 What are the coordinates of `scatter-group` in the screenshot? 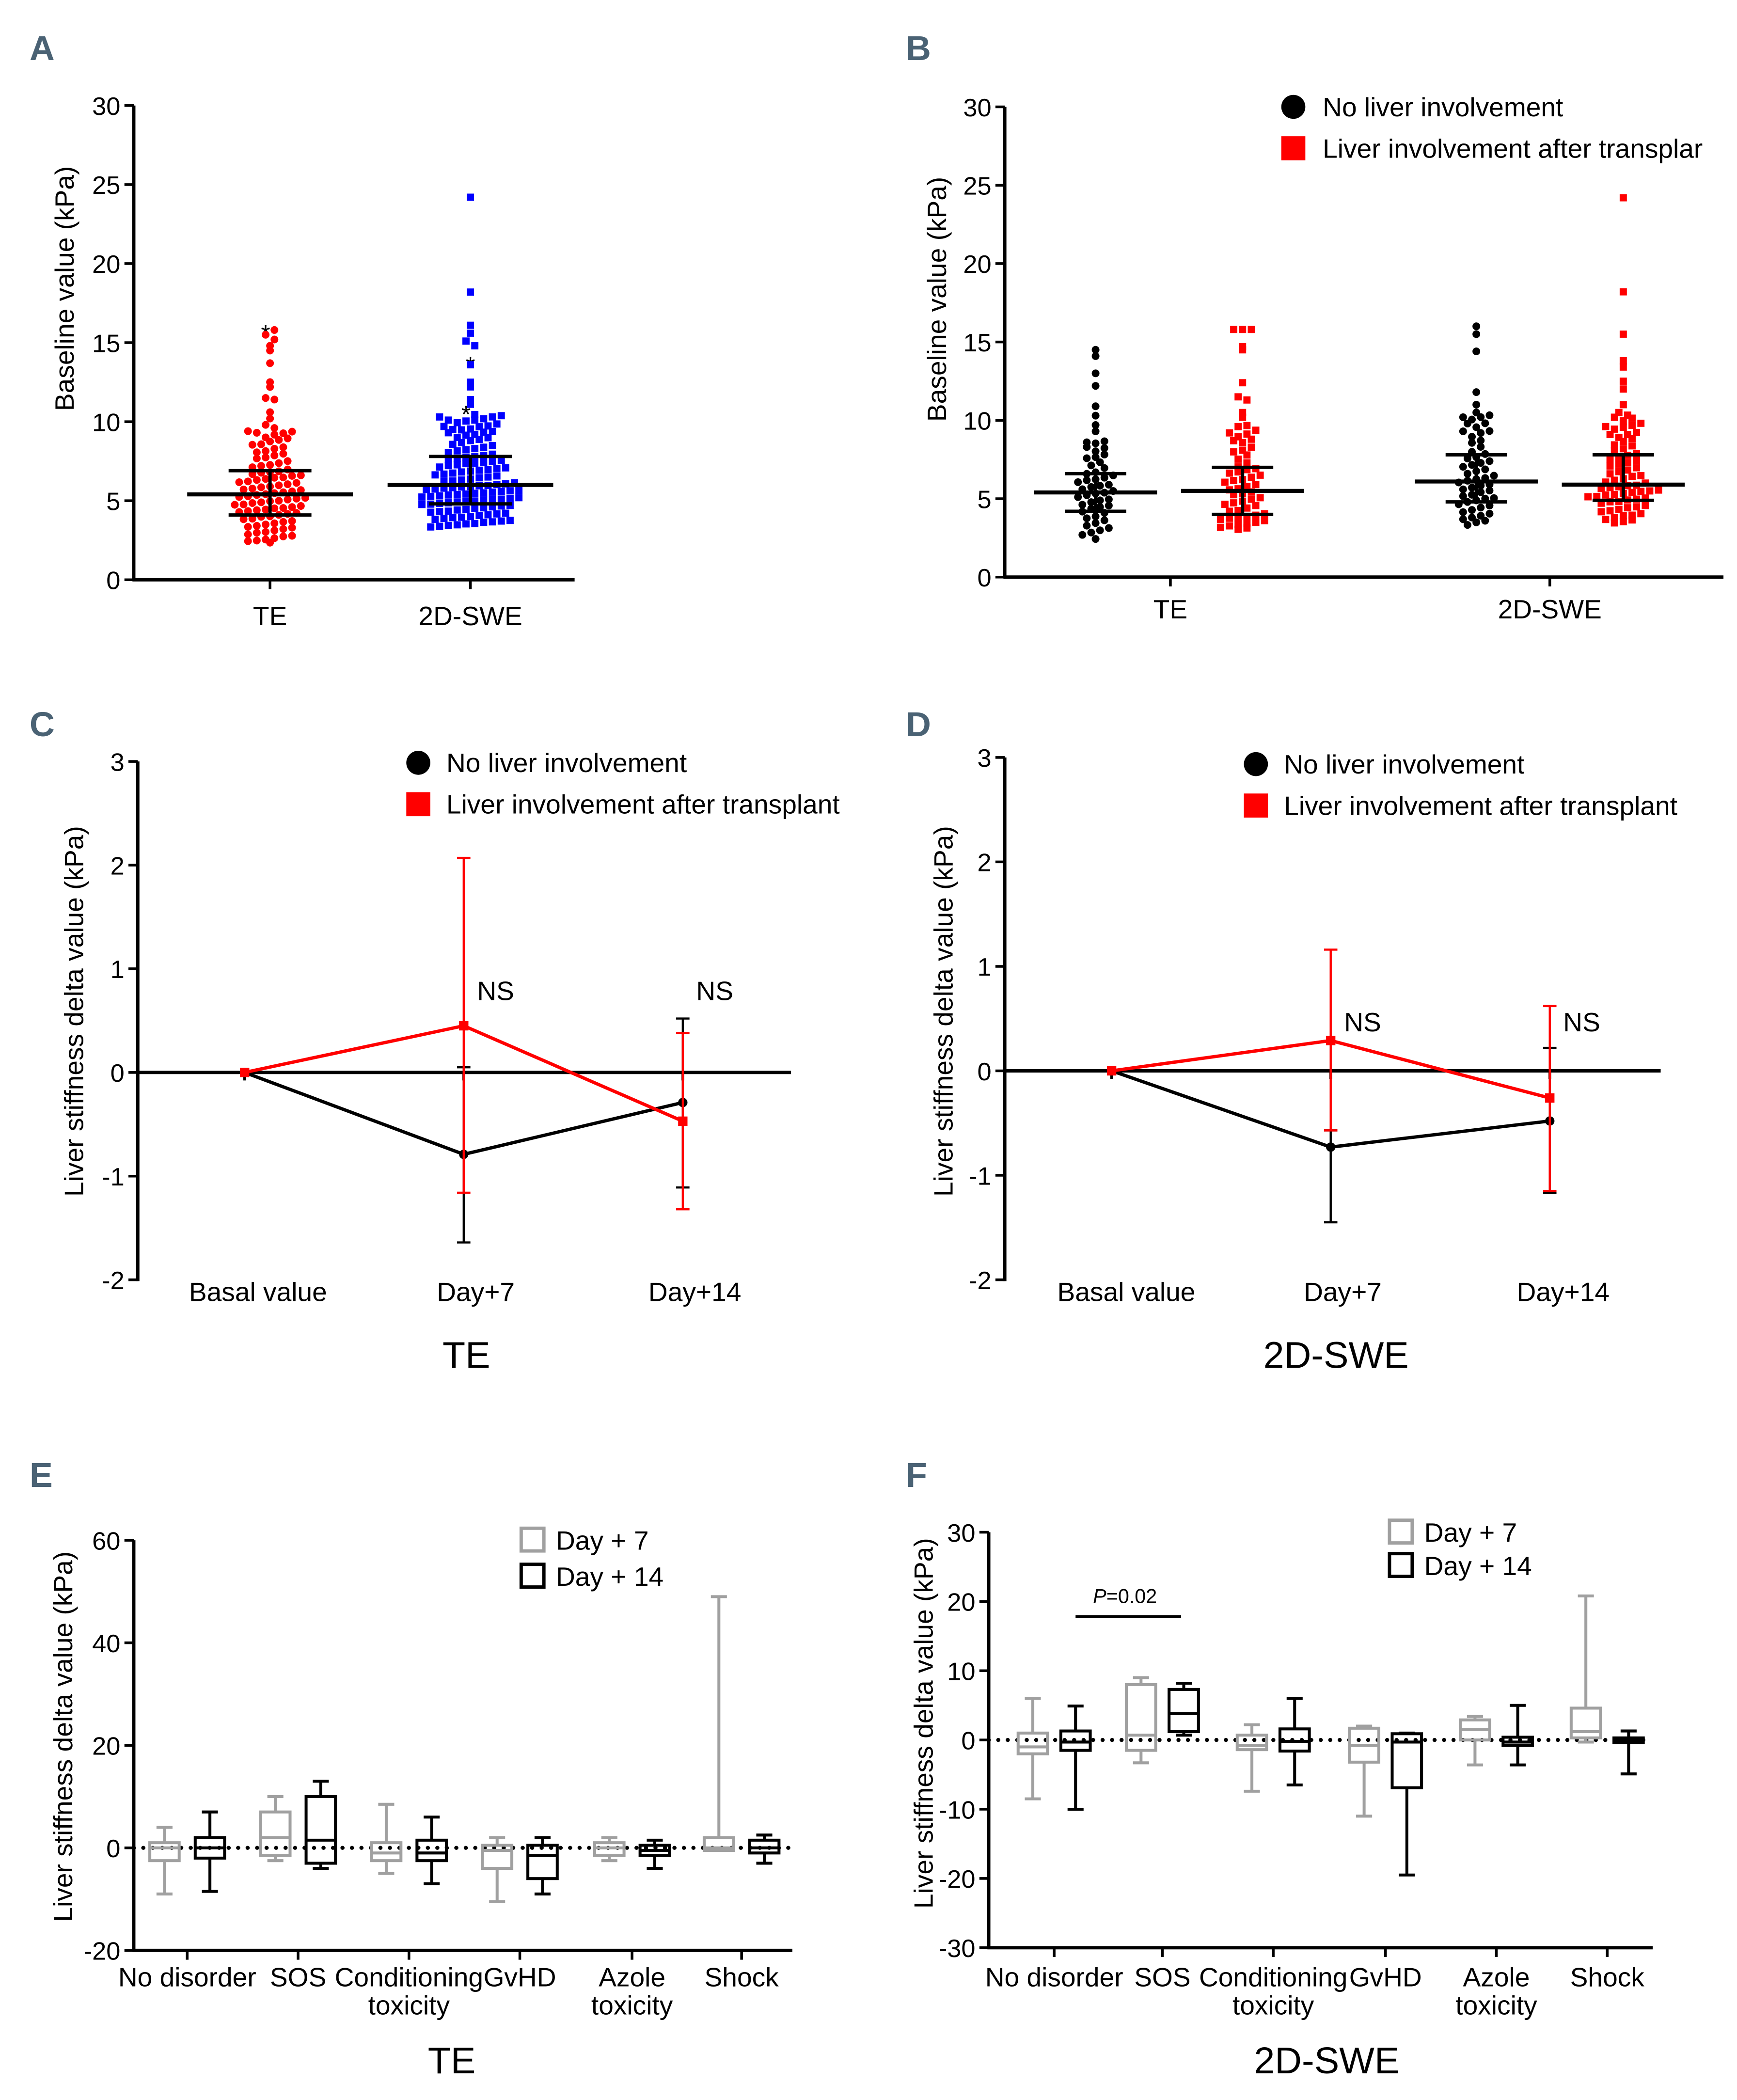 It's located at (1242, 429).